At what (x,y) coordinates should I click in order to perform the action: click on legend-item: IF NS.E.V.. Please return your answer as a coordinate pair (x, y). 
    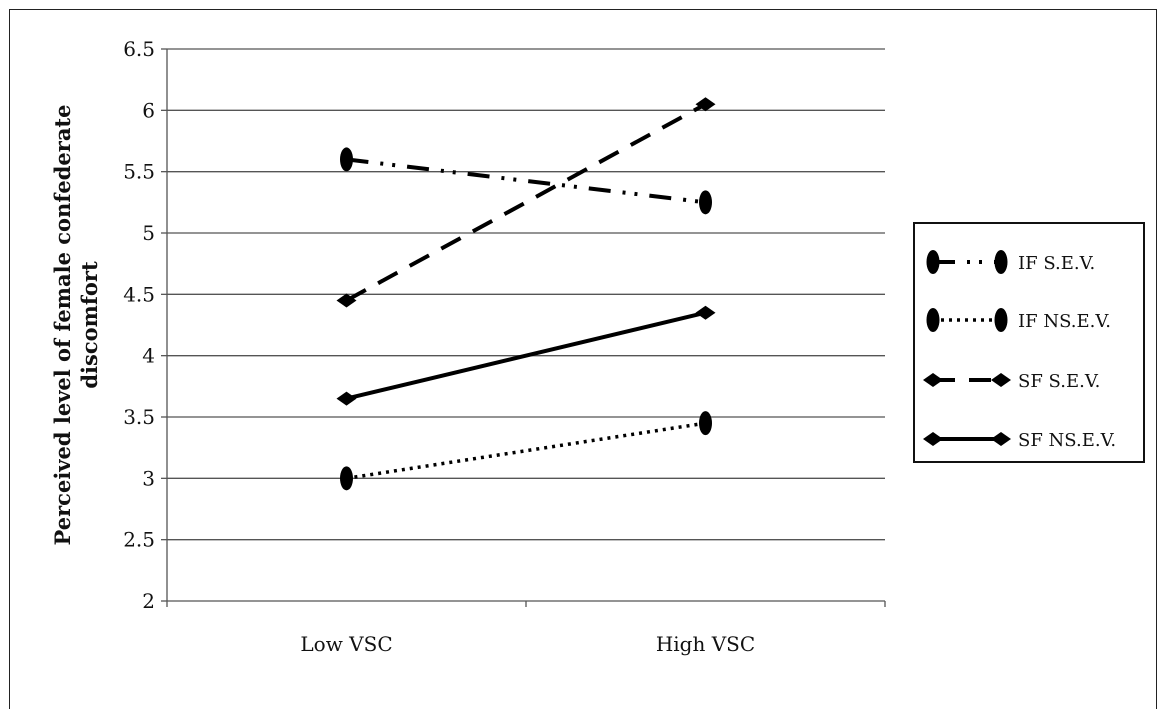
    Looking at the image, I should click on (1018, 320).